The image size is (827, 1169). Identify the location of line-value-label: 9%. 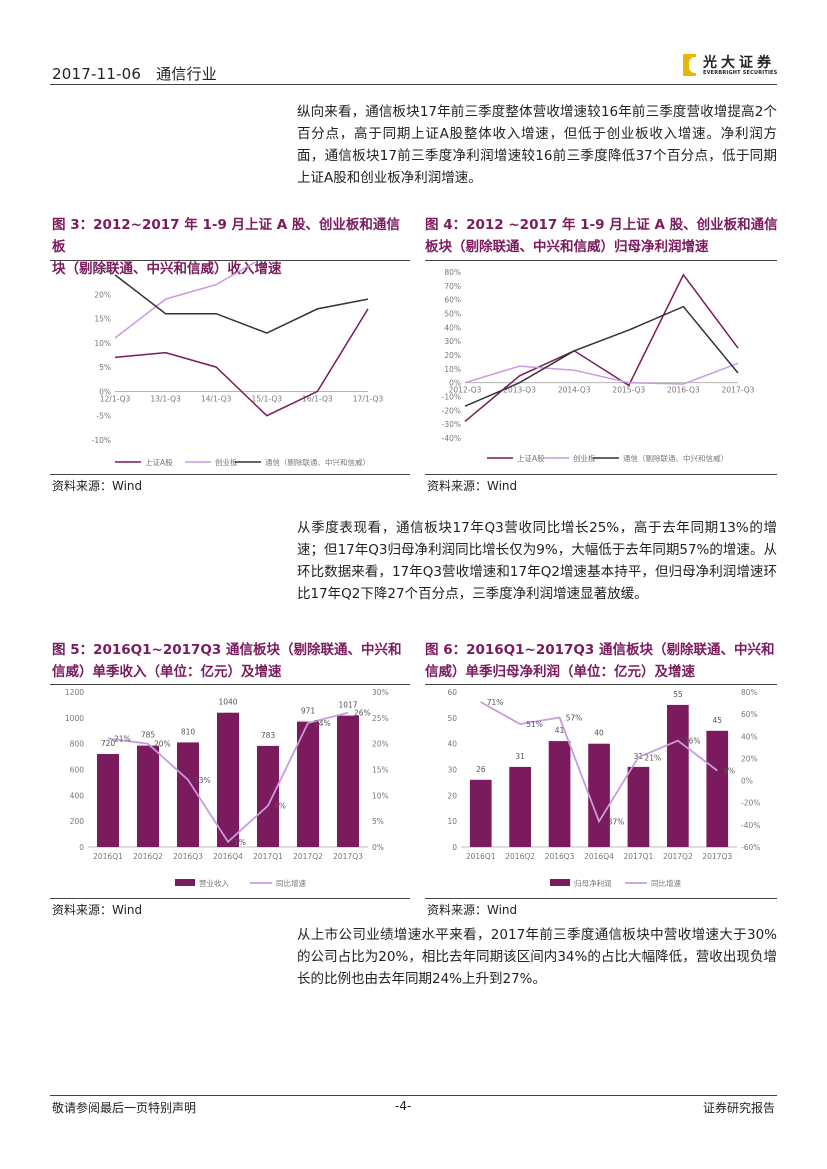
(729, 771).